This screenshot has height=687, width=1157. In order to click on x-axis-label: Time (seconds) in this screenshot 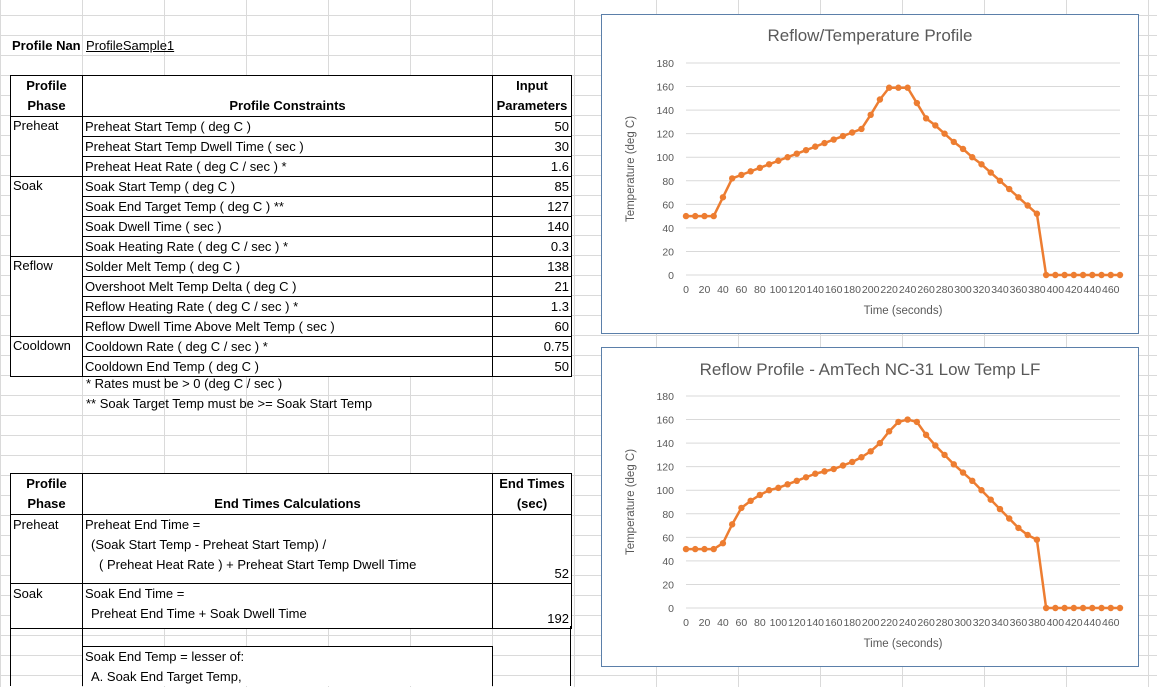, I will do `click(903, 311)`.